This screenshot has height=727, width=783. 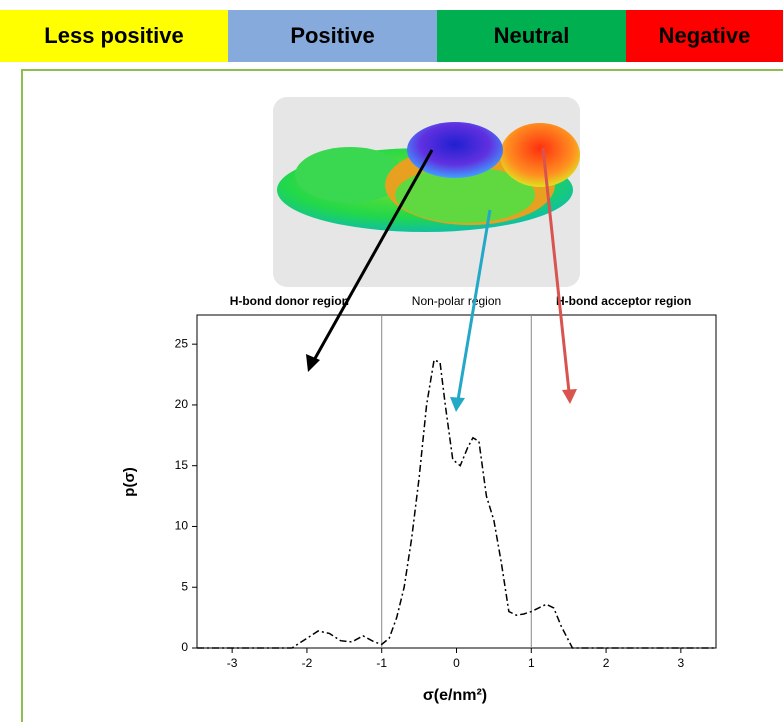 I want to click on y-tick-label: 10, so click(x=182, y=526).